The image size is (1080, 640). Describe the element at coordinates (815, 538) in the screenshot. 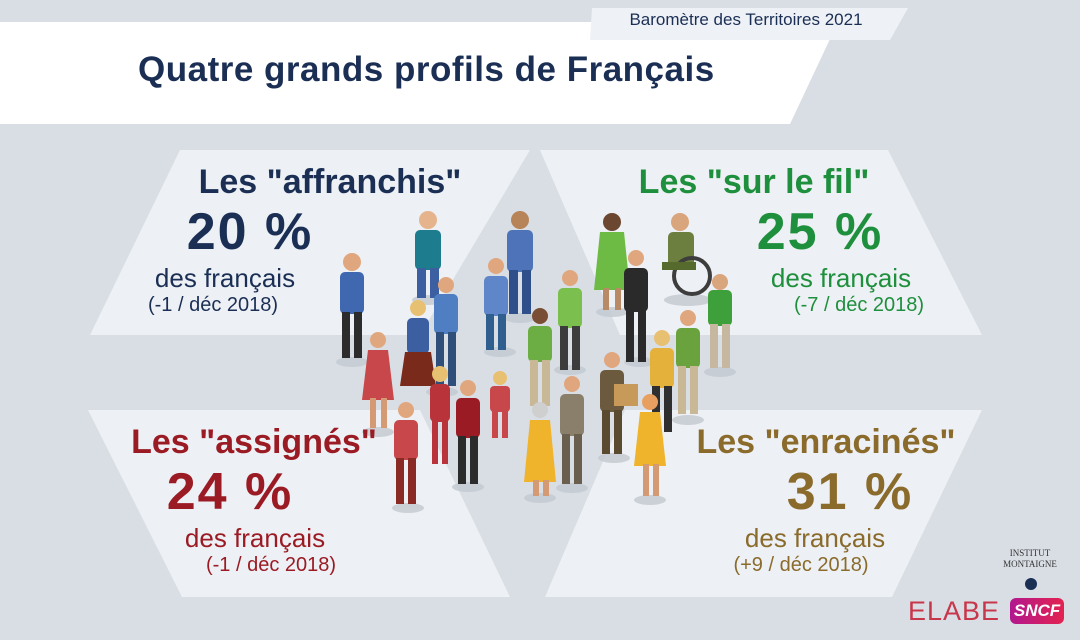

I see `profile-enracines-subtitle: des français` at that location.